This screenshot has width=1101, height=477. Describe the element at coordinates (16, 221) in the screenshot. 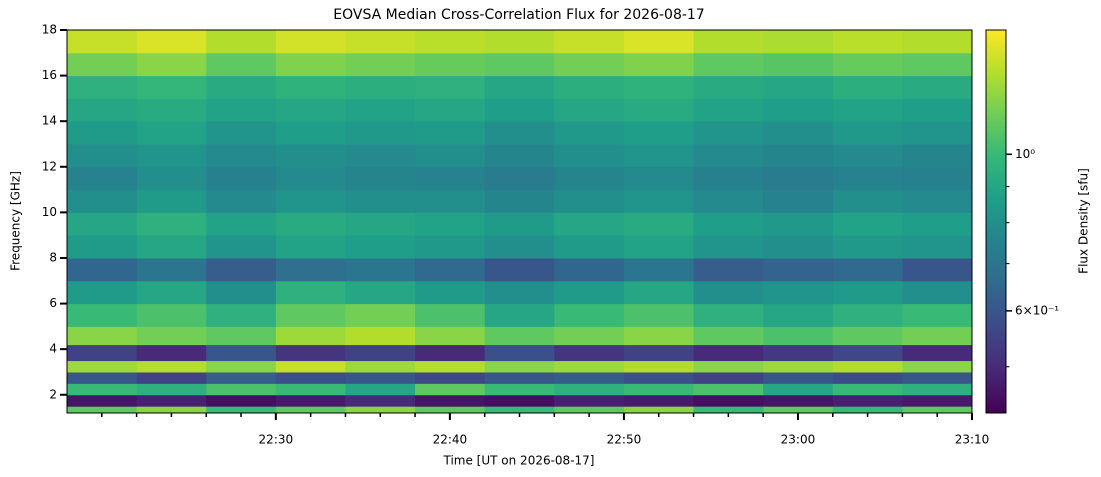

I see `y-axis-label: Frequency [GHz]` at that location.